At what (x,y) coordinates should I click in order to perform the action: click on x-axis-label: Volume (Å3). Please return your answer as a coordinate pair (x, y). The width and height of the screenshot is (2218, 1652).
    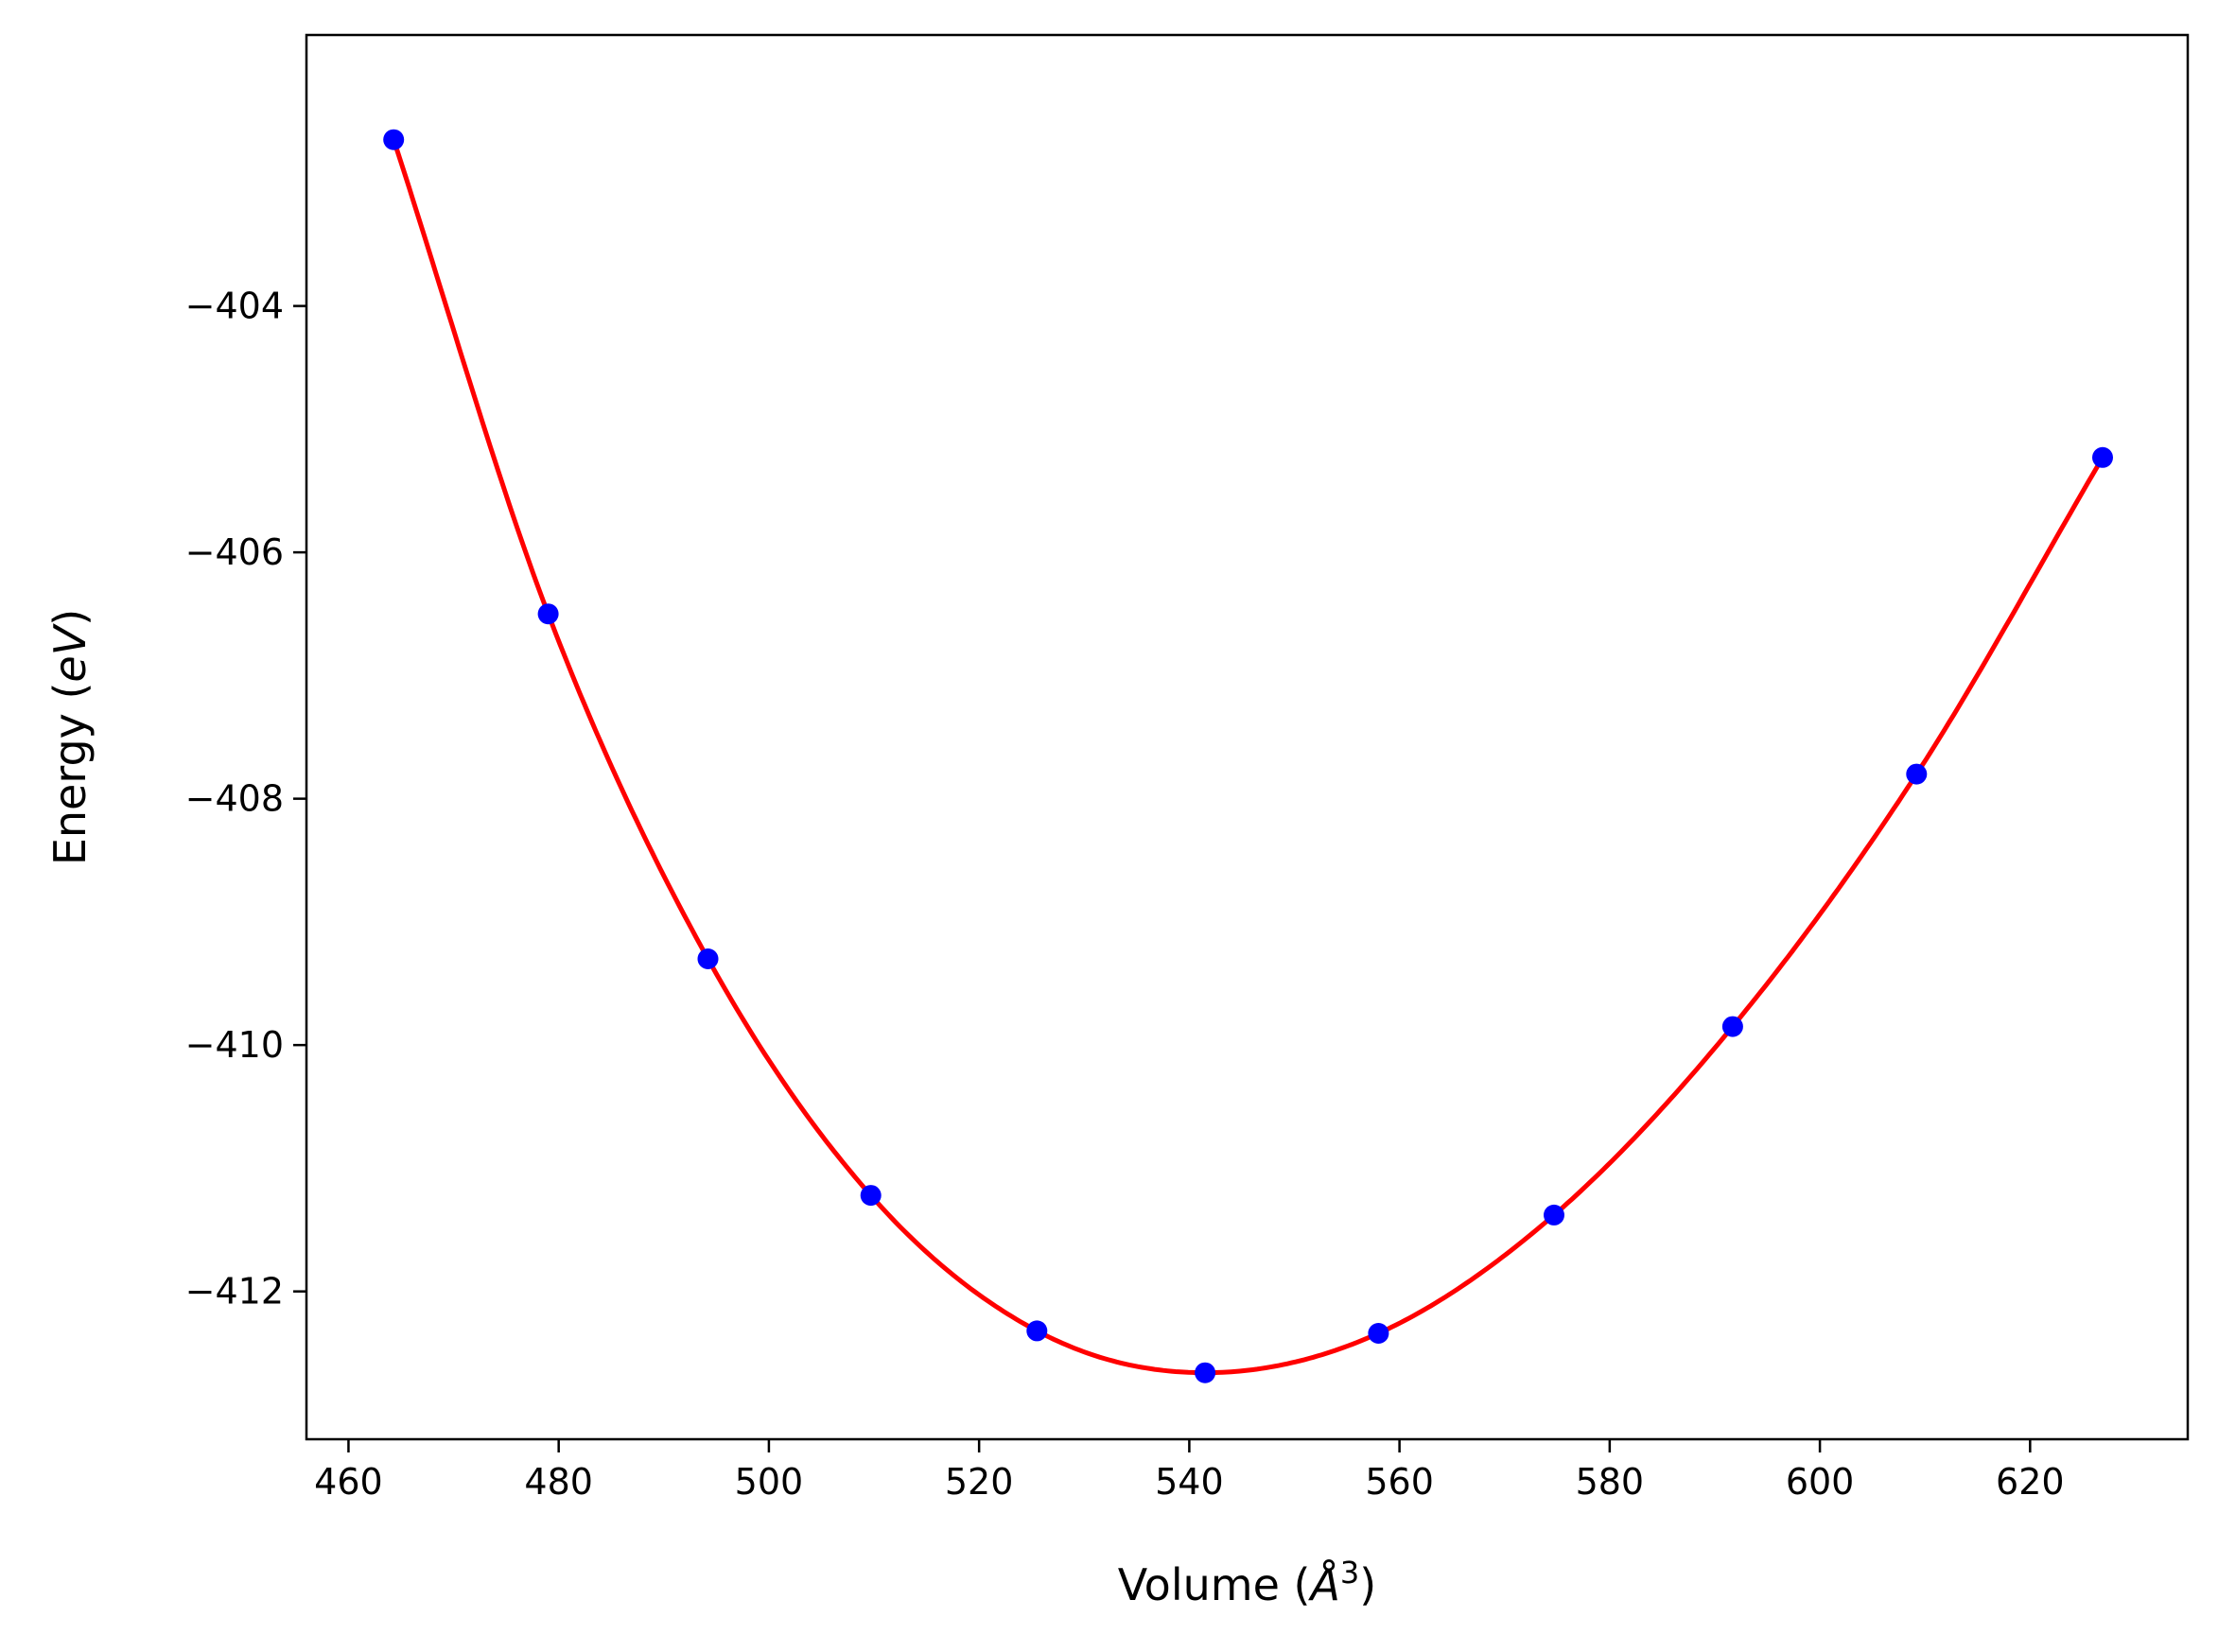
    Looking at the image, I should click on (1247, 1583).